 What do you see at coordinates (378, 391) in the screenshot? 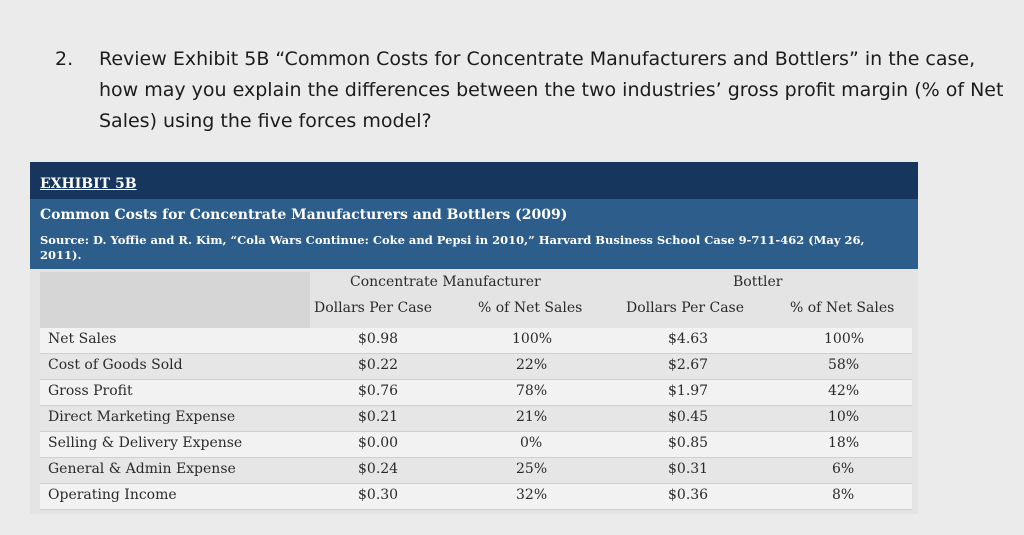
I see `cell-value: $0.76` at bounding box center [378, 391].